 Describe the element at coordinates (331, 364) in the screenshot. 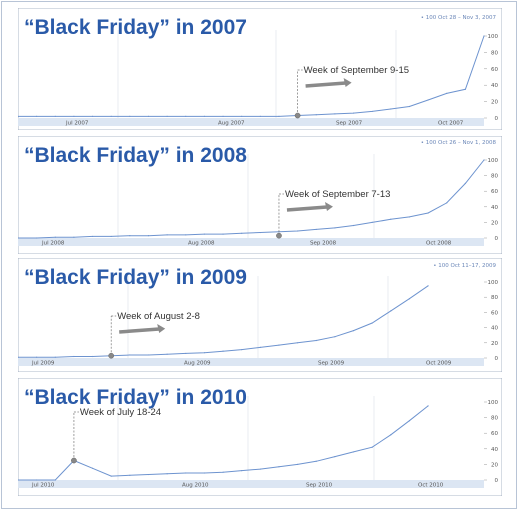

I see `x-tick-label: Sep 2009` at that location.